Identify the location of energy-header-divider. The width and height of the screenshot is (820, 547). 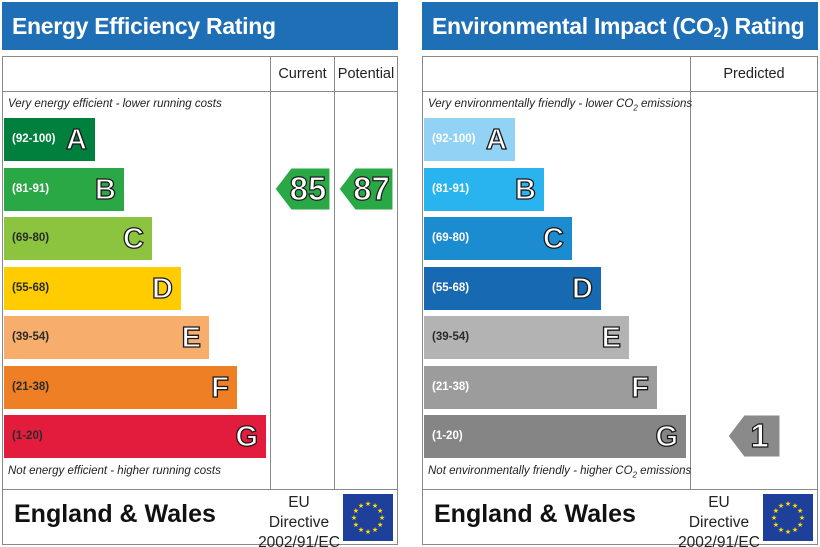
(200, 91).